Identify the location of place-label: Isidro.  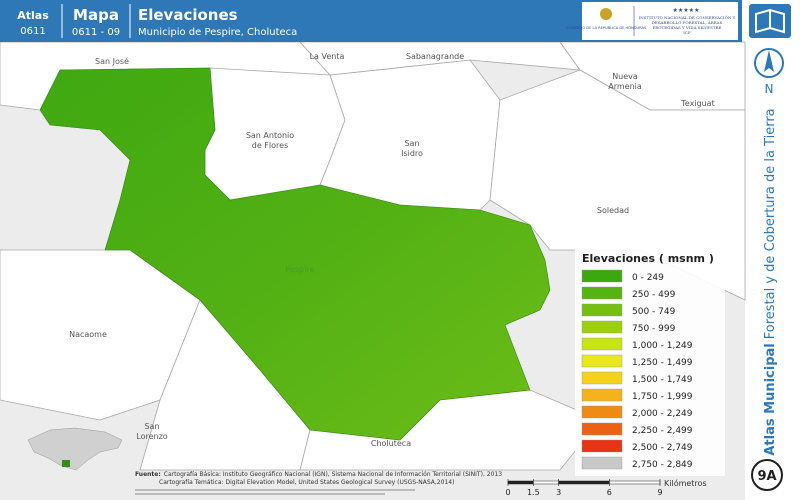
(412, 153).